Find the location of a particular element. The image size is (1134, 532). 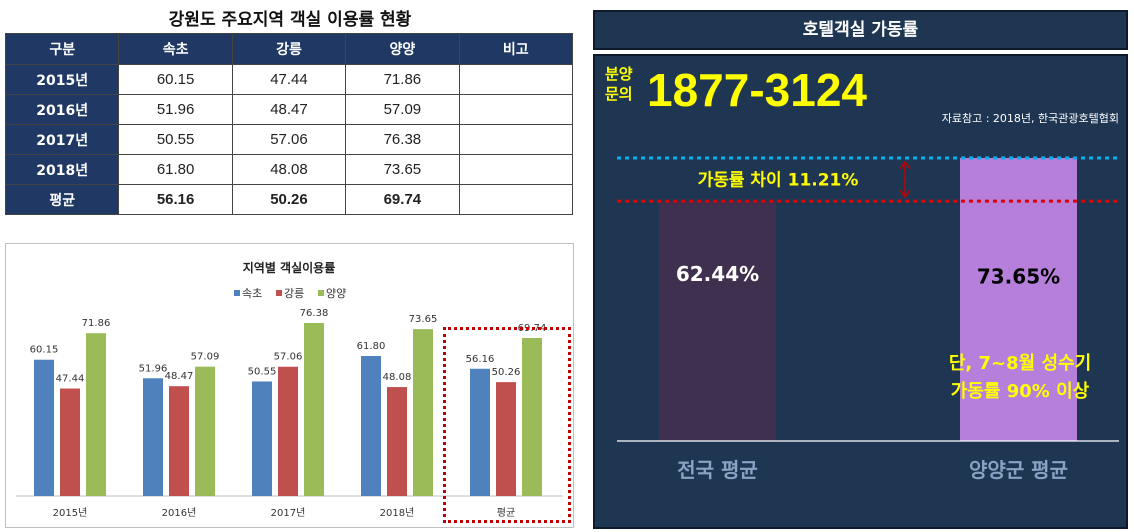

table-title: 강원도 주요지역 객실 이용률 현황 is located at coordinates (290, 20).